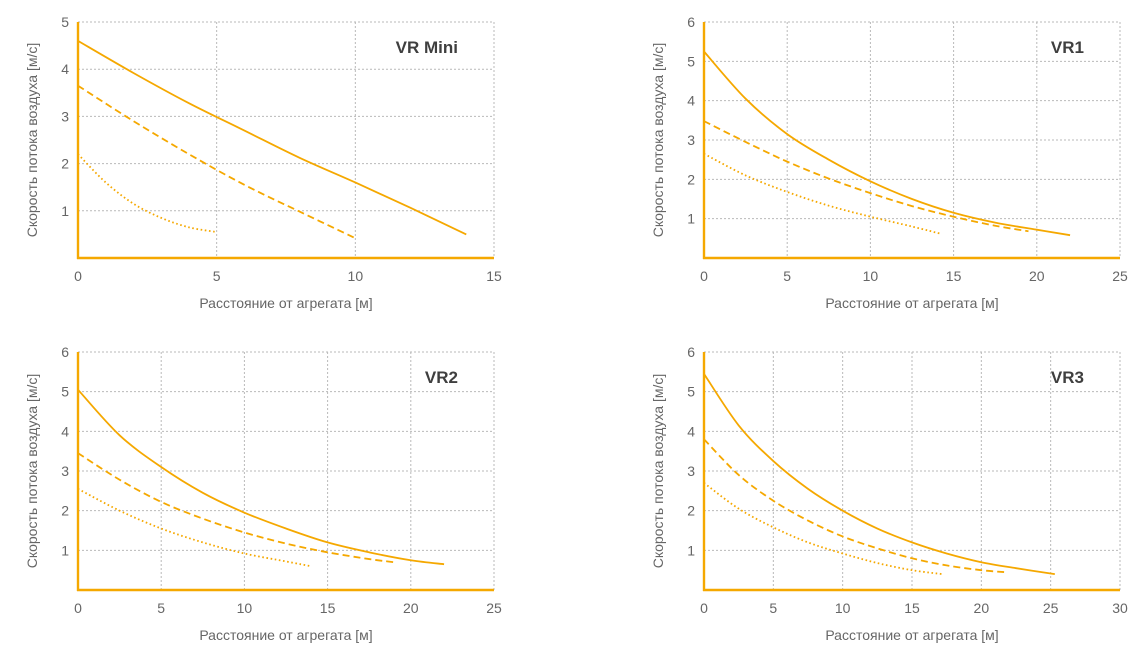 Image resolution: width=1132 pixels, height=648 pixels. I want to click on chart-title: VR2, so click(441, 377).